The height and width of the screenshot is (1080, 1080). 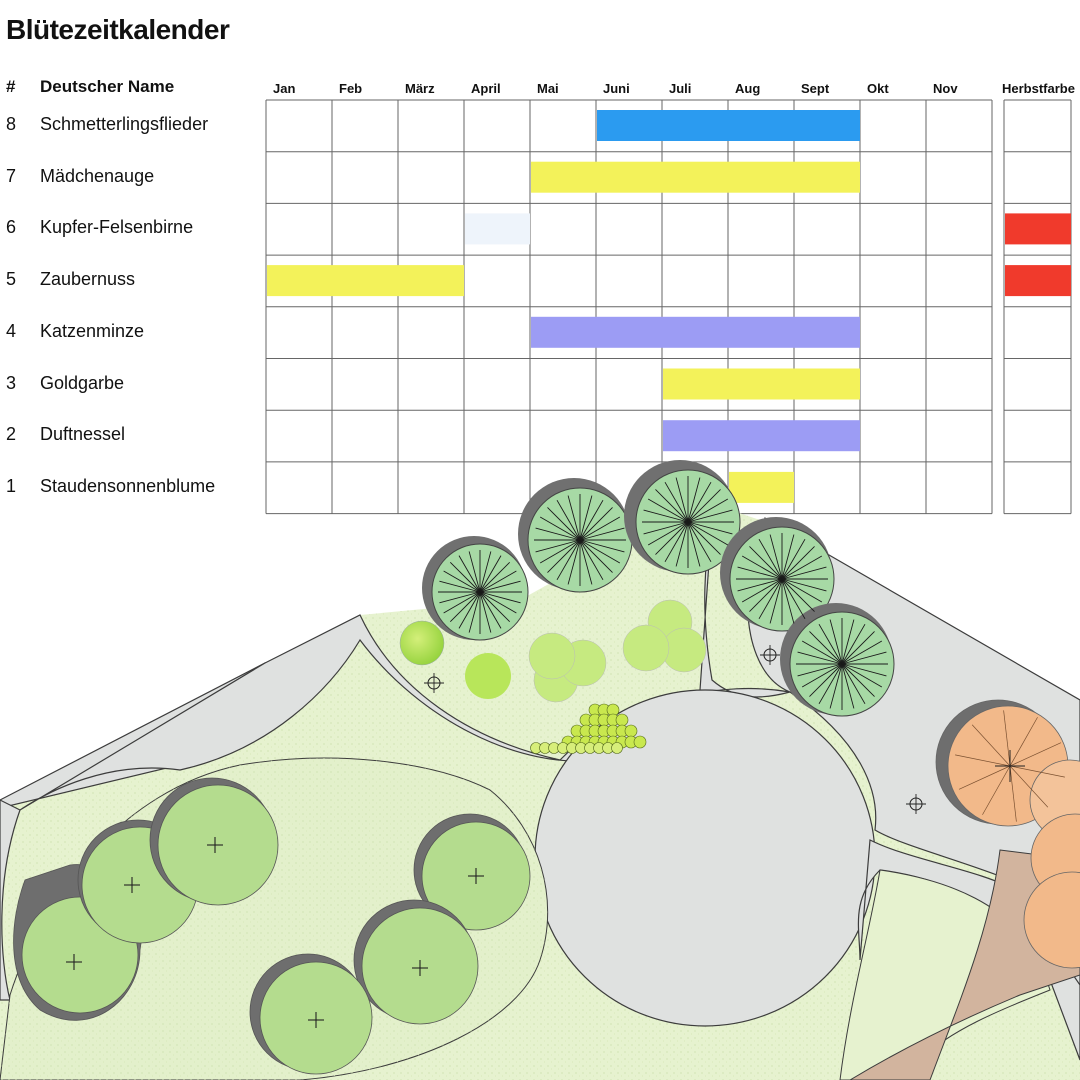 What do you see at coordinates (97, 175) in the screenshot?
I see `plant-name: Mädchenauge` at bounding box center [97, 175].